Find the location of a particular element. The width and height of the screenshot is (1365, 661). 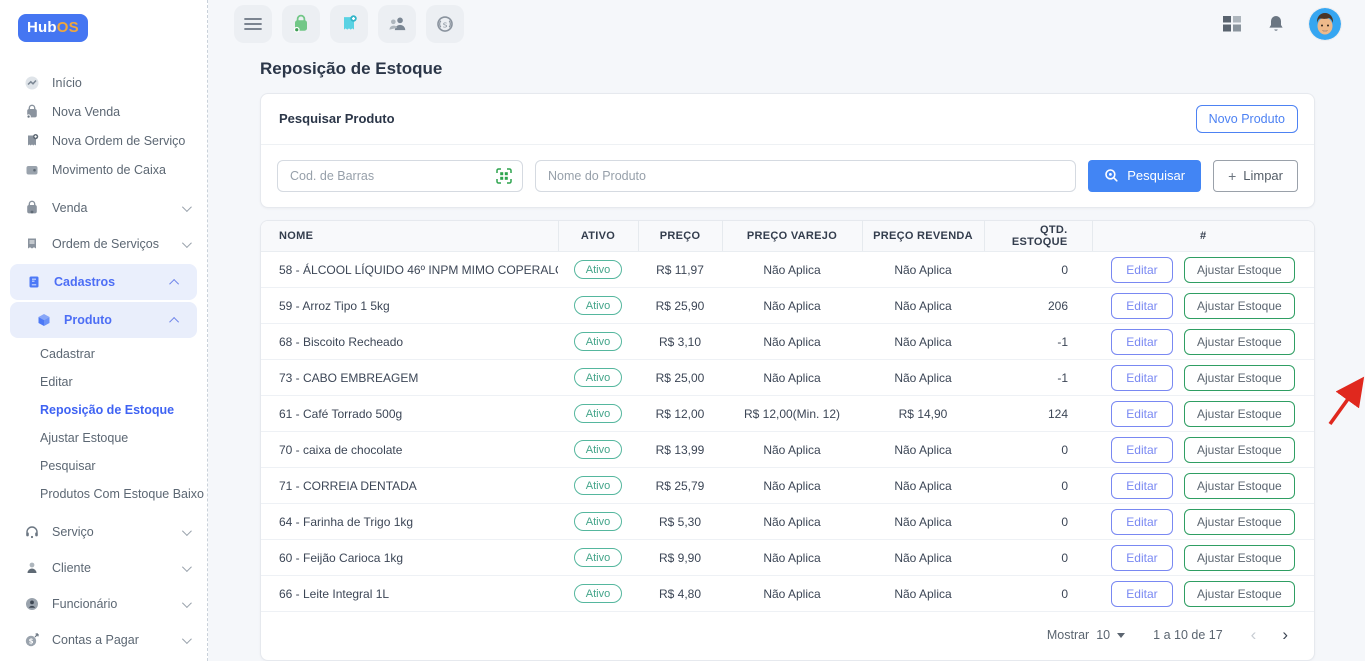

sidebar-group-cliente: Cliente is located at coordinates (103, 568).